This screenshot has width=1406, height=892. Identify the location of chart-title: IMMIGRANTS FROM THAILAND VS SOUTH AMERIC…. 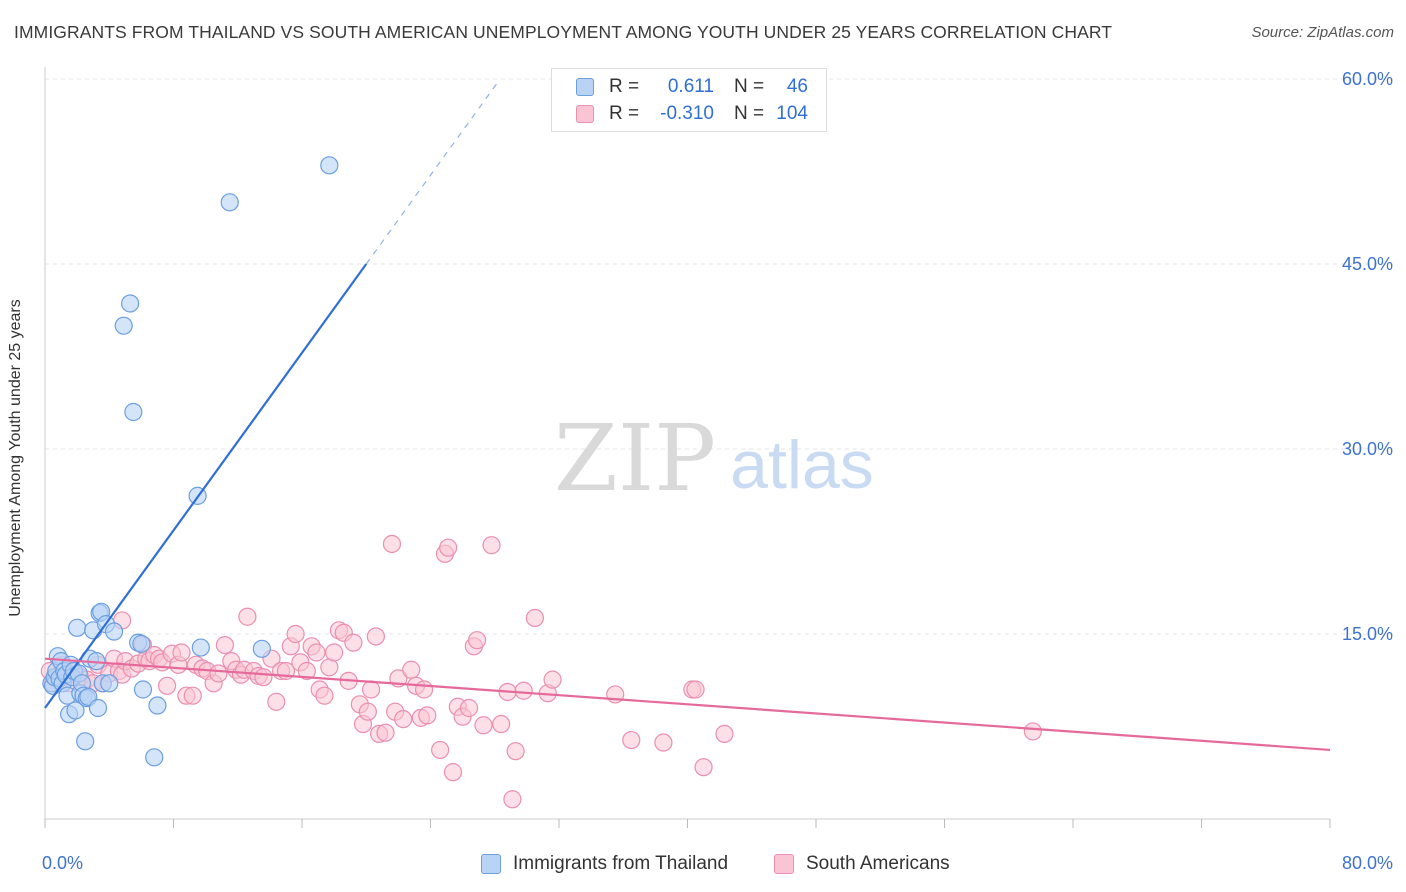
(563, 32).